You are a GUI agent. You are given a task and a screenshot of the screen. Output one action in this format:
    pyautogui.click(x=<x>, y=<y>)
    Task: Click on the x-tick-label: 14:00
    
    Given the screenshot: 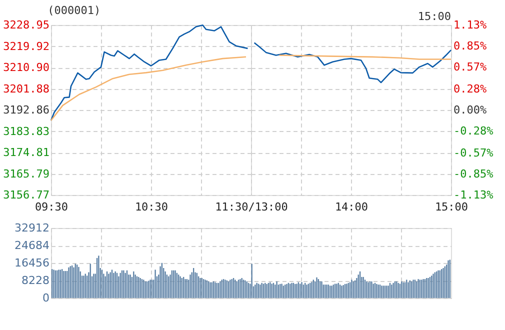 What is the action you would take?
    pyautogui.click(x=351, y=207)
    